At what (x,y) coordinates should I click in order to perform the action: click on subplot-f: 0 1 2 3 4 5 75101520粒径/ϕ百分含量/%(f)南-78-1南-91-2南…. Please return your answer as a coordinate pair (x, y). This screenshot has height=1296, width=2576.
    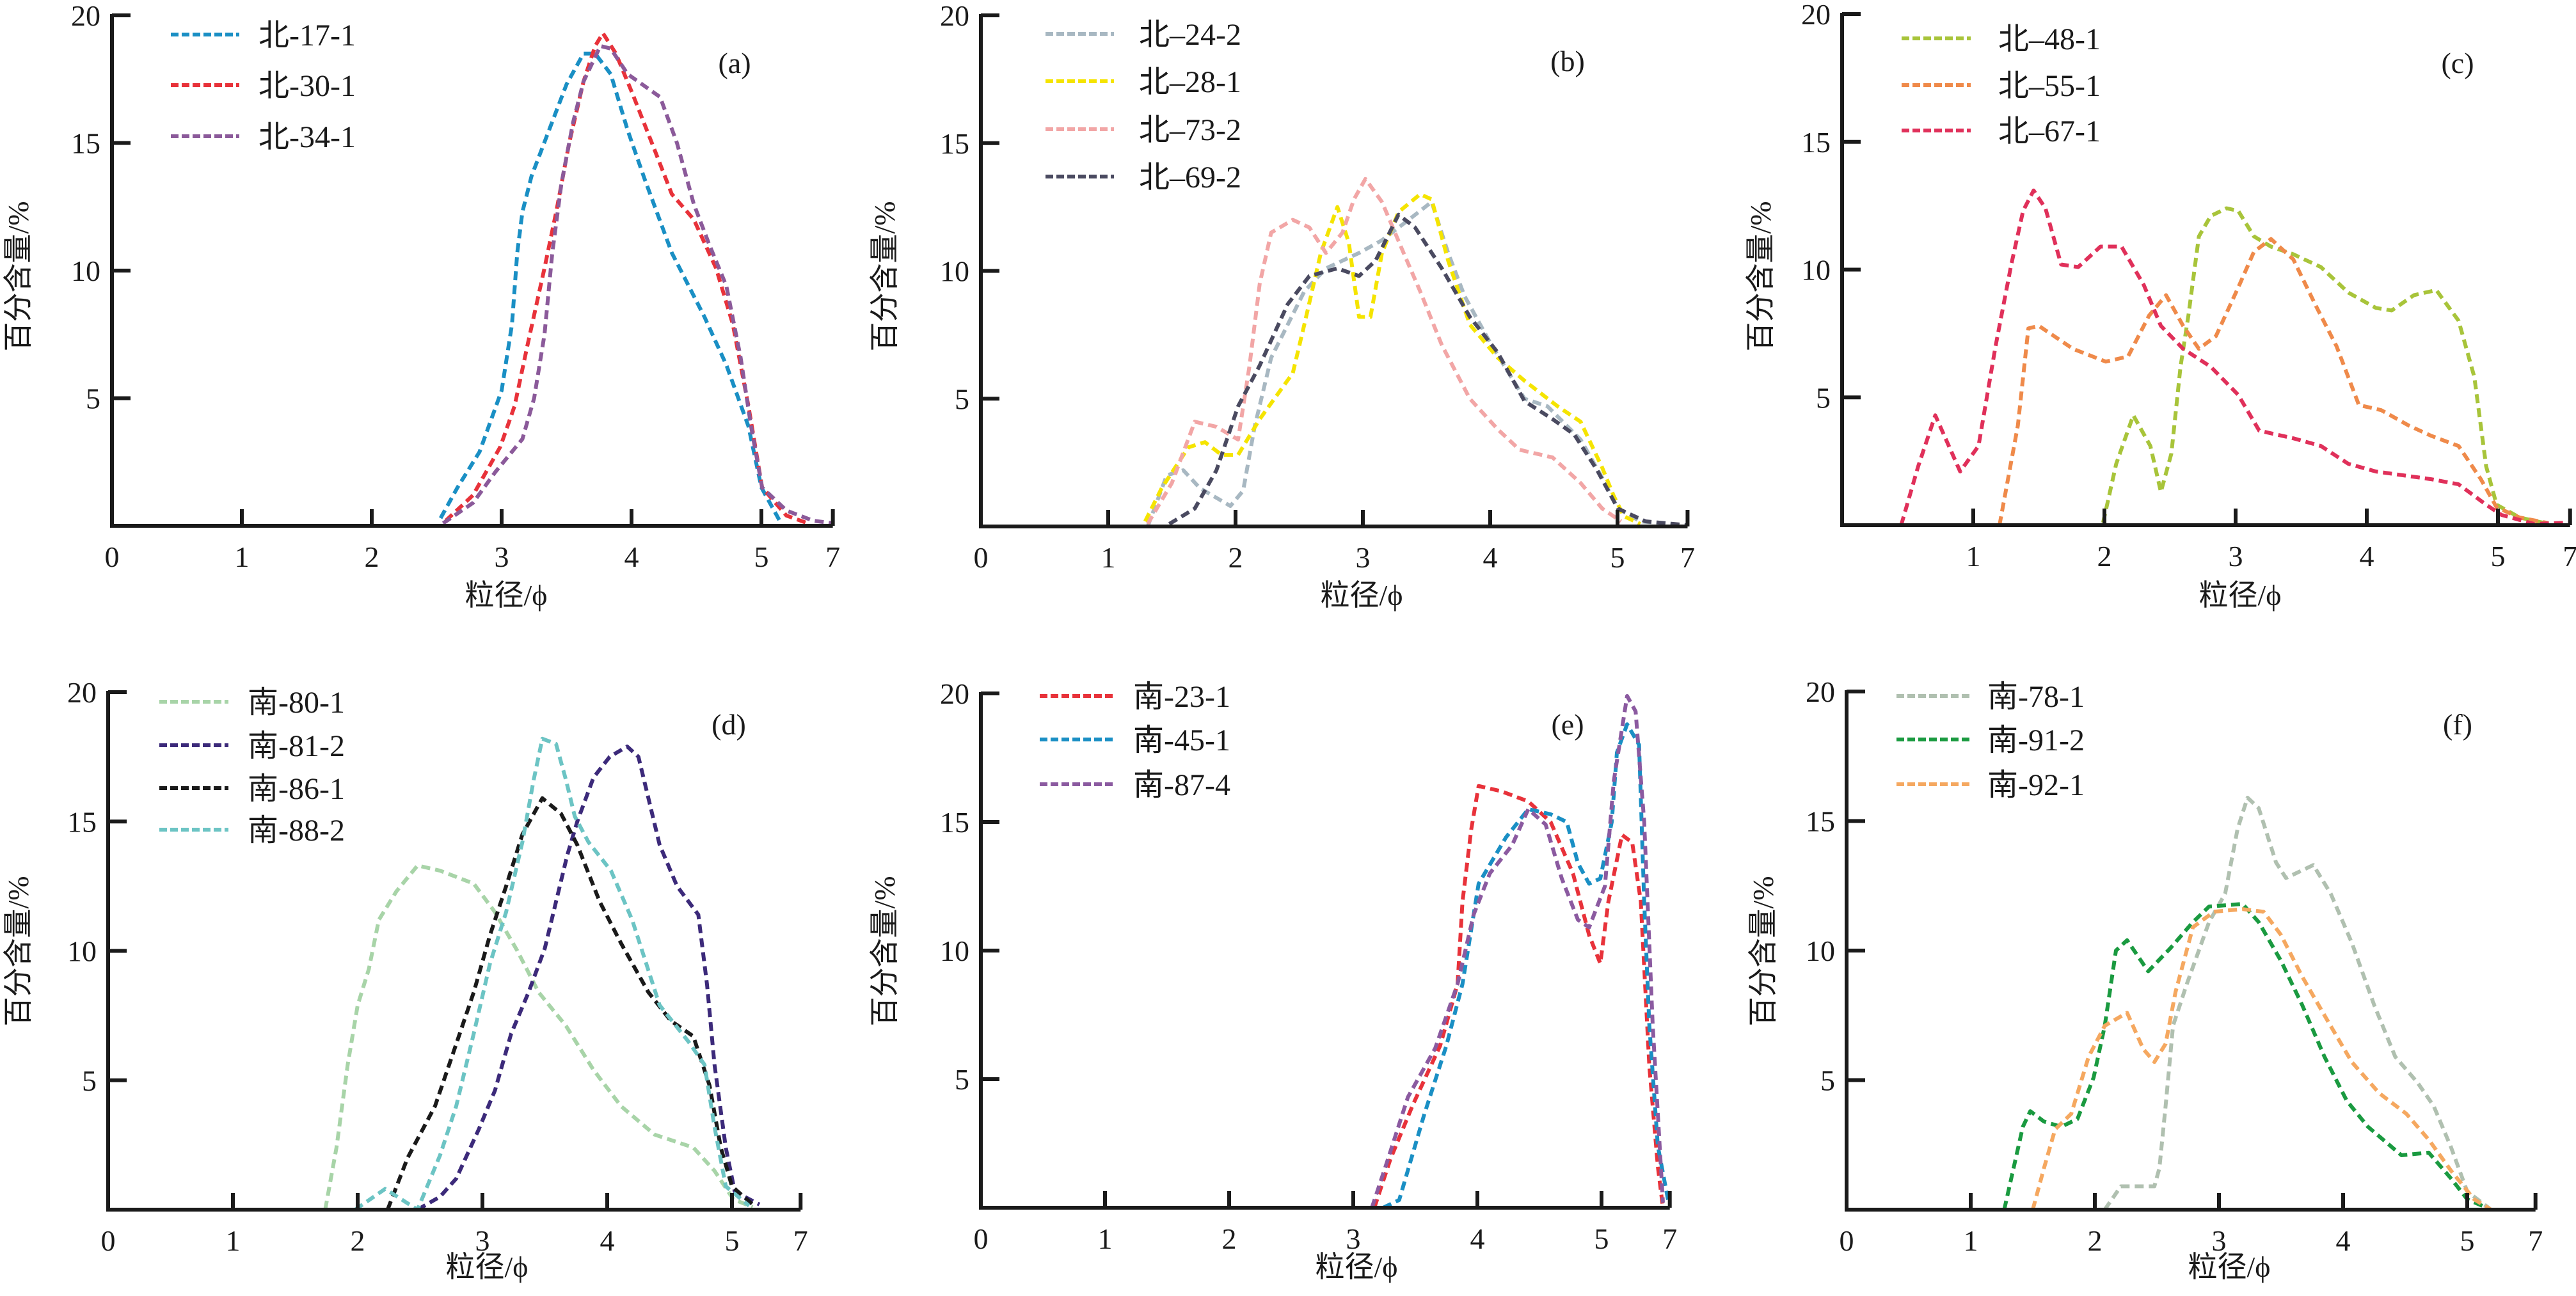
    Looking at the image, I should click on (2145, 979).